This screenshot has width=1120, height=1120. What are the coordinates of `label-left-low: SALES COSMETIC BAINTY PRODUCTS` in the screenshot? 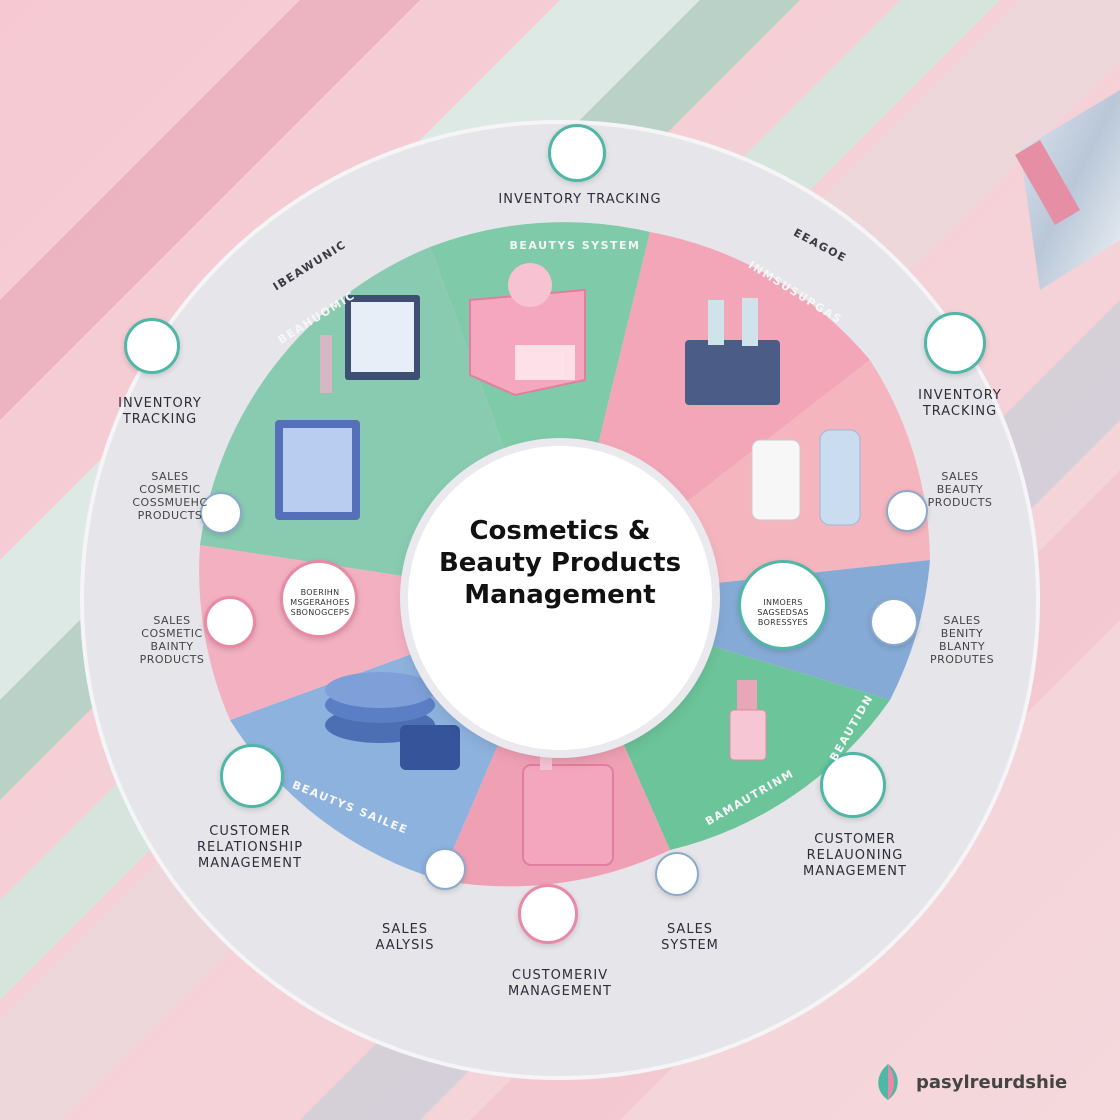 It's located at (172, 640).